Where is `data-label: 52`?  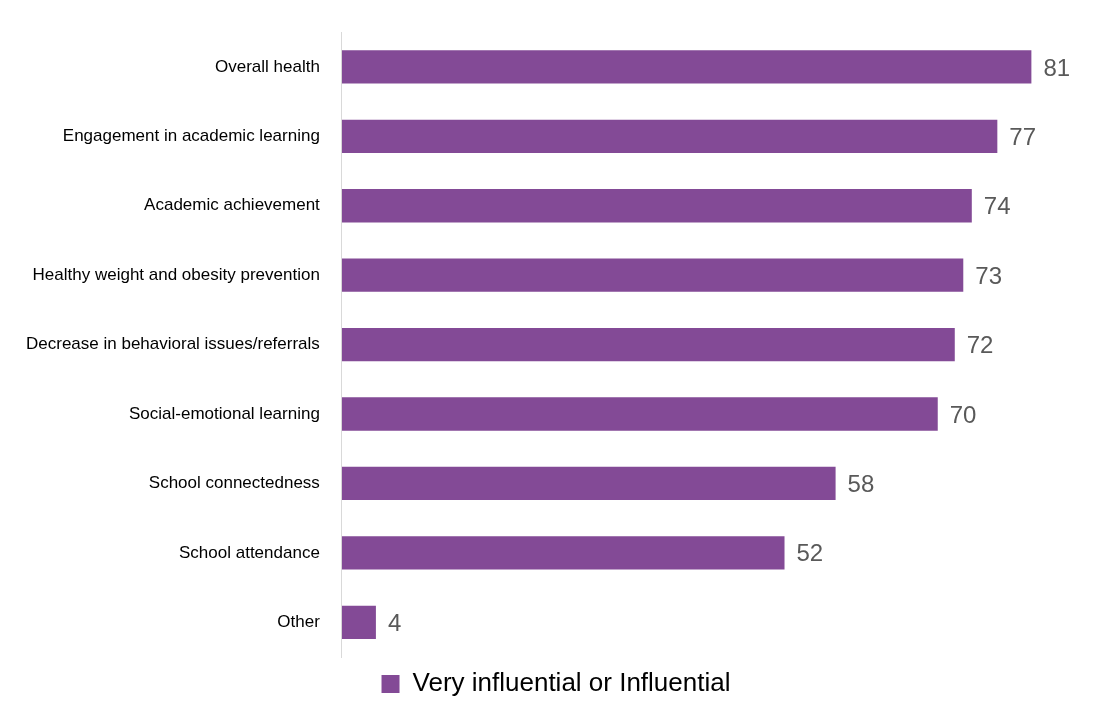
data-label: 52 is located at coordinates (810, 553).